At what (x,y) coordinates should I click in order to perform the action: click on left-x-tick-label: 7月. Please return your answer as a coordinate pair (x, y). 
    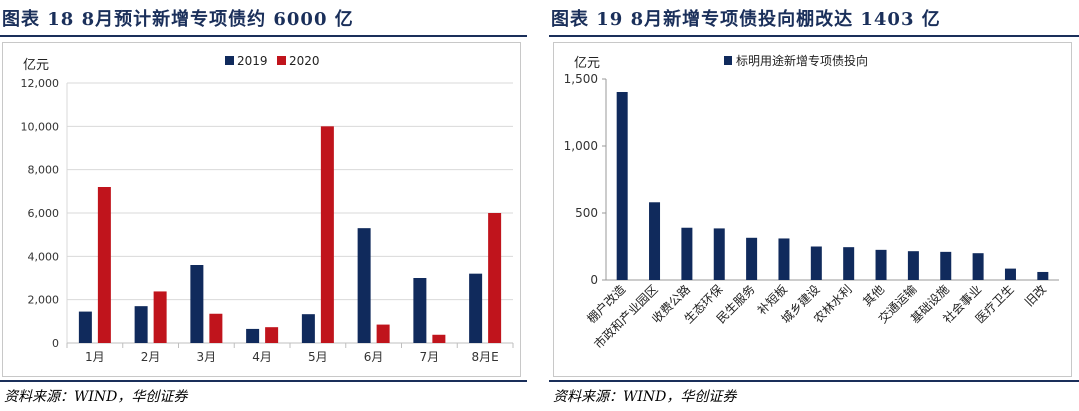
    Looking at the image, I should click on (430, 357).